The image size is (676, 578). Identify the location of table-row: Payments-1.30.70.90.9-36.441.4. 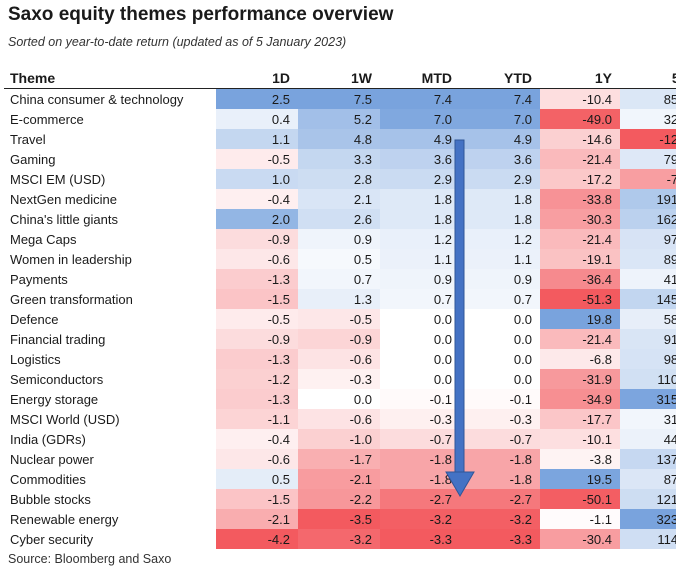
(340, 279).